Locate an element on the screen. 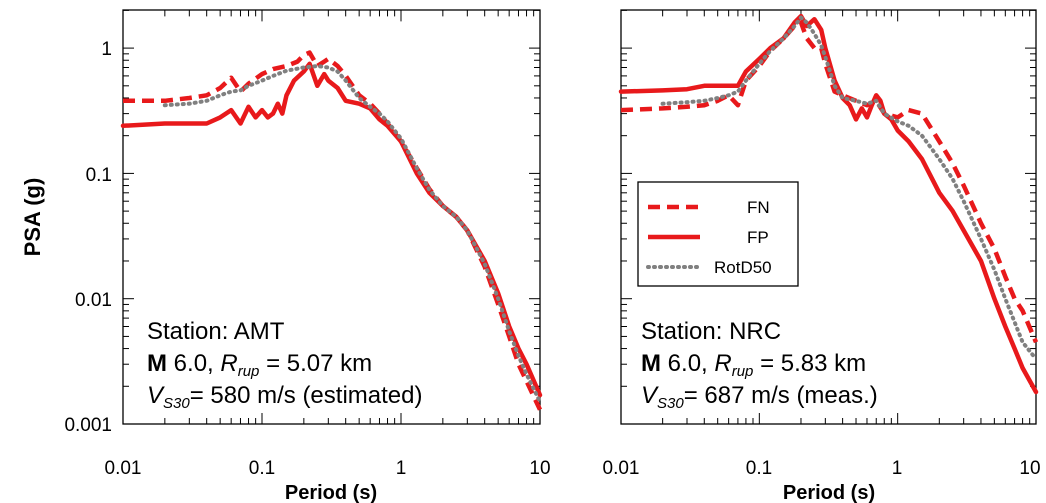  left-x-tick-0.1: 0.1 is located at coordinates (262, 468).